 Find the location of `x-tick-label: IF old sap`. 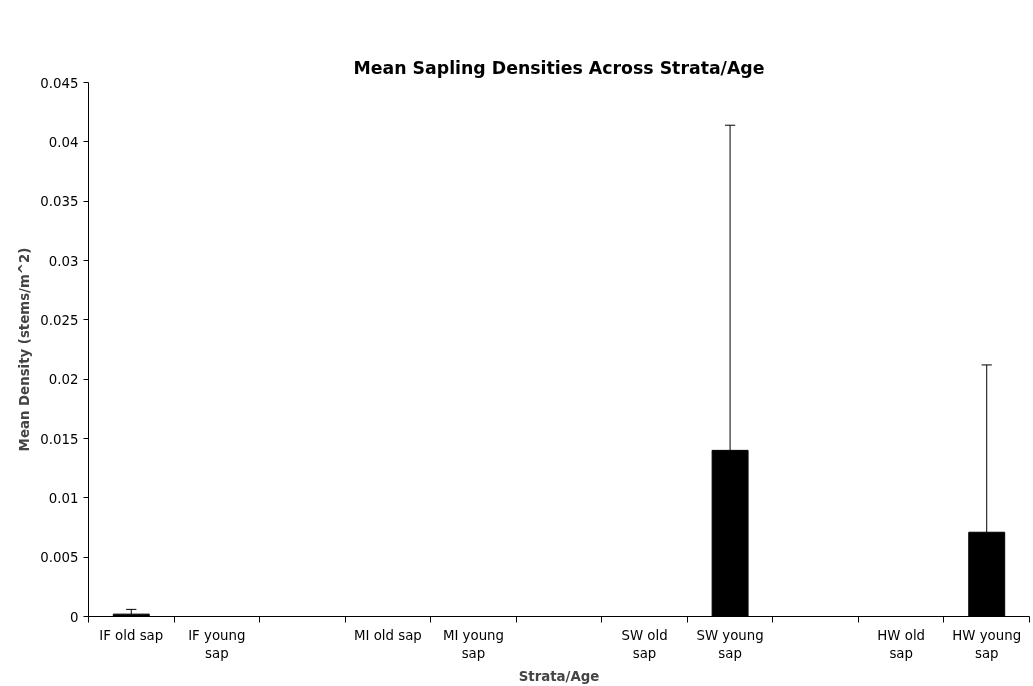

x-tick-label: IF old sap is located at coordinates (131, 635).